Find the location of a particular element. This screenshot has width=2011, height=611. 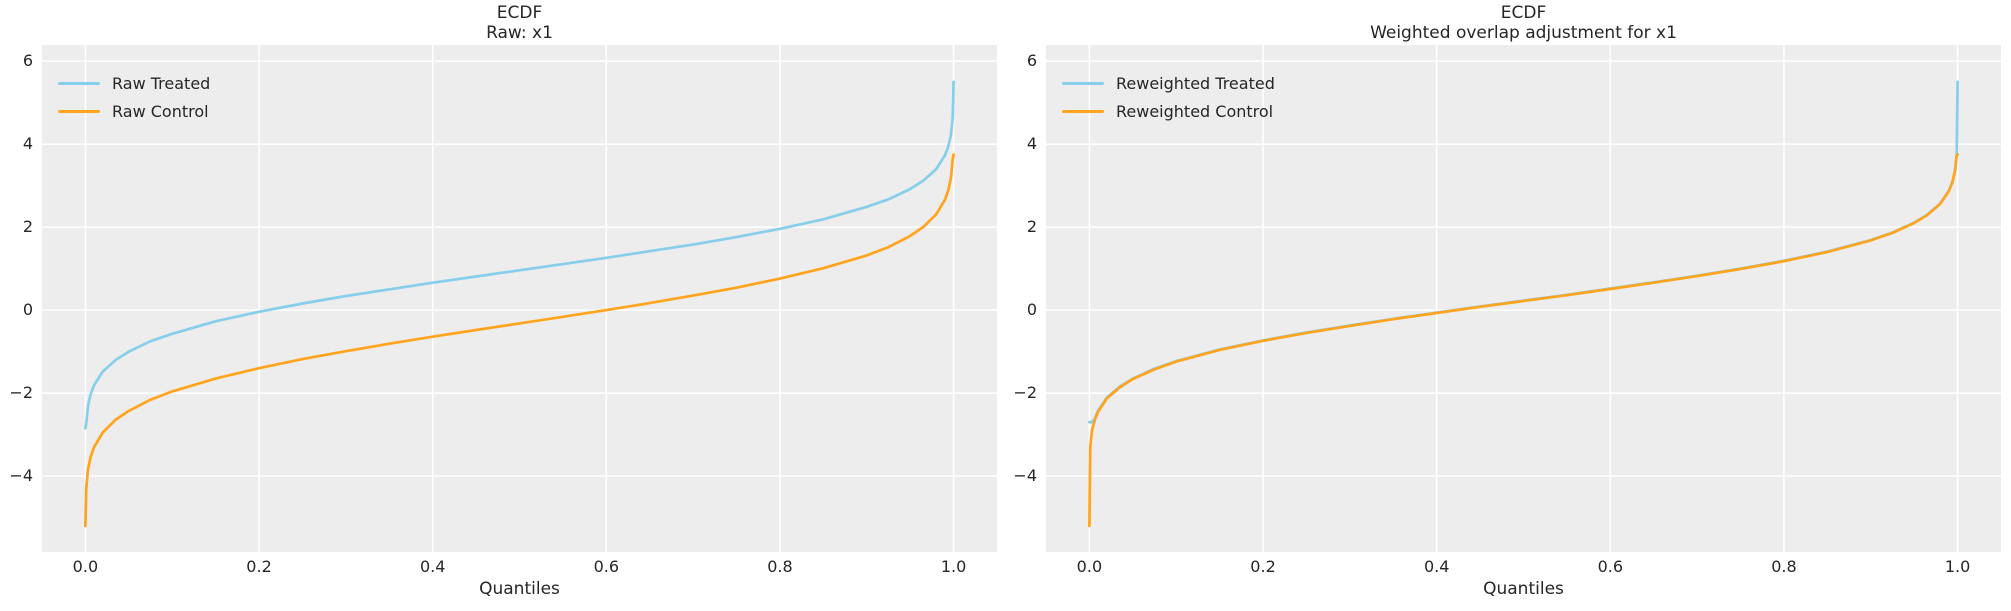

legend-item-reweighted-treated: Reweighted Treated is located at coordinates (1168, 83).